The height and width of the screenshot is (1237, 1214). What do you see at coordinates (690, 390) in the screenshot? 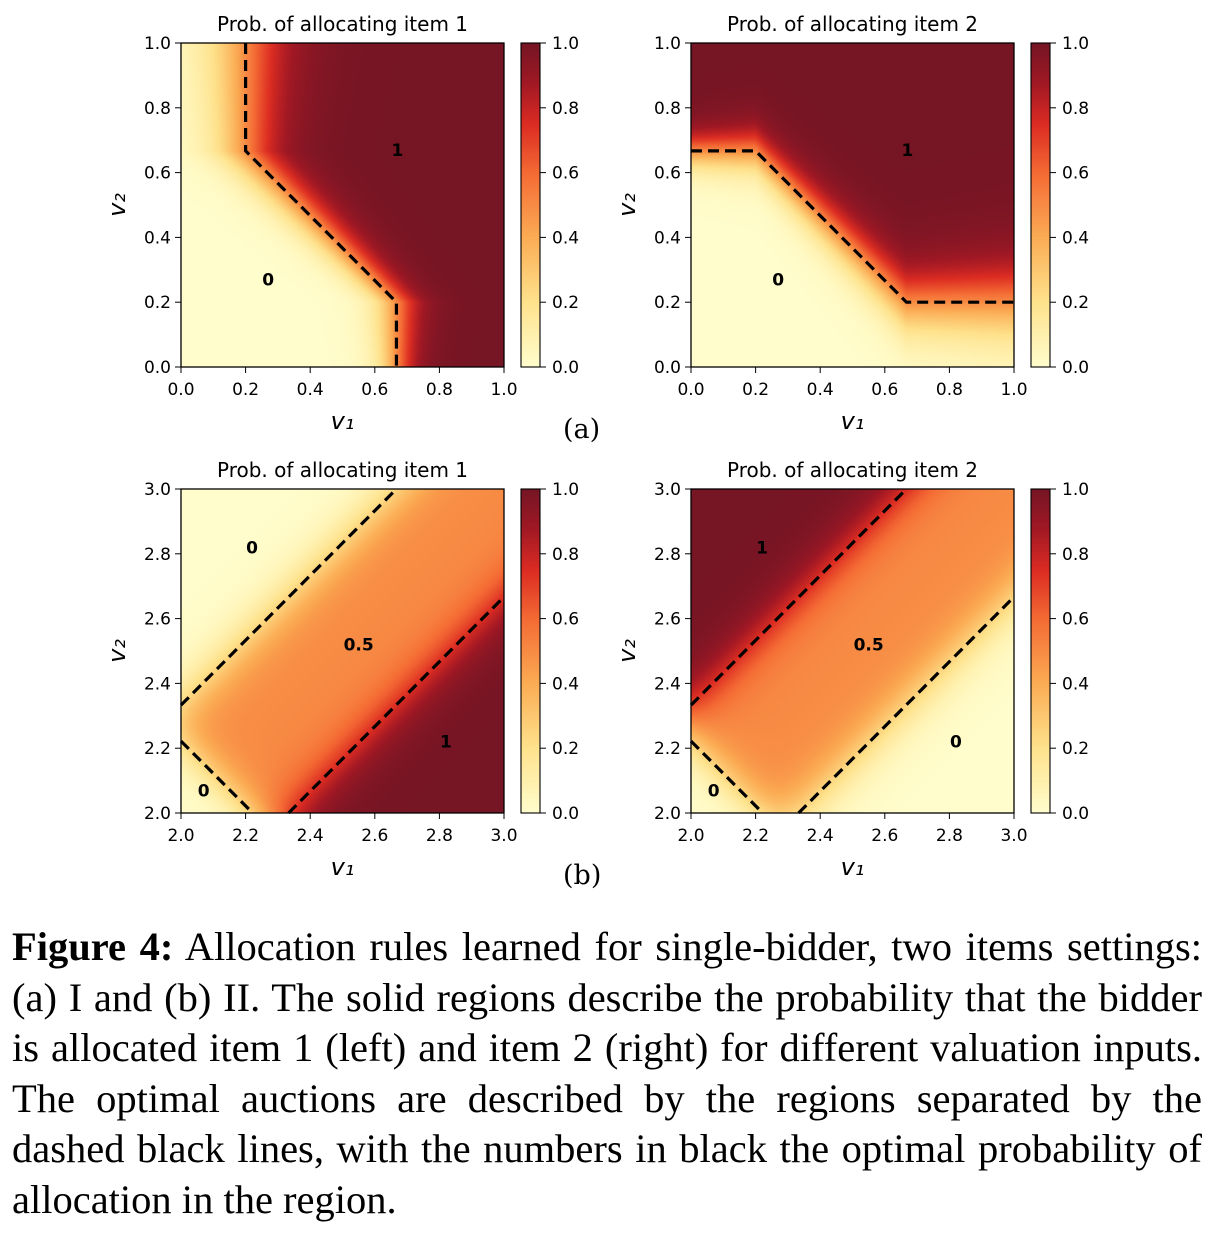
I see `x-tick-label: 0.0` at bounding box center [690, 390].